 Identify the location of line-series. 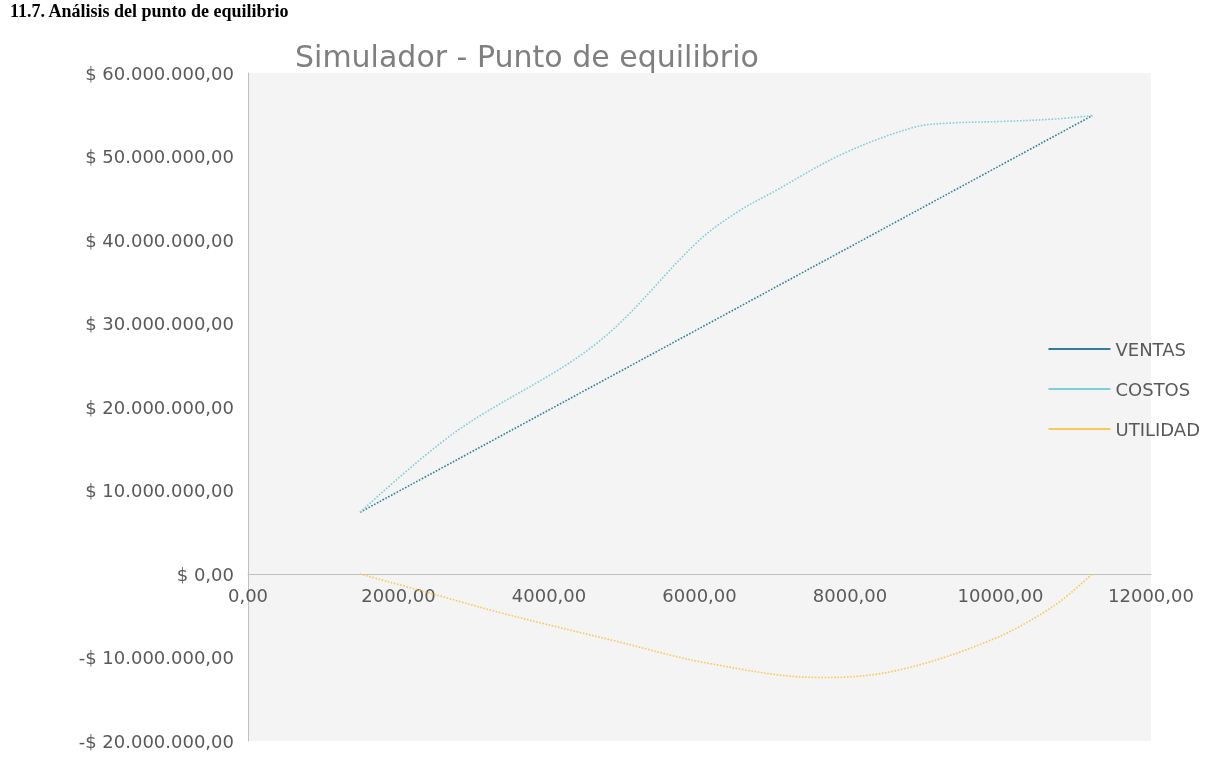
(726, 626).